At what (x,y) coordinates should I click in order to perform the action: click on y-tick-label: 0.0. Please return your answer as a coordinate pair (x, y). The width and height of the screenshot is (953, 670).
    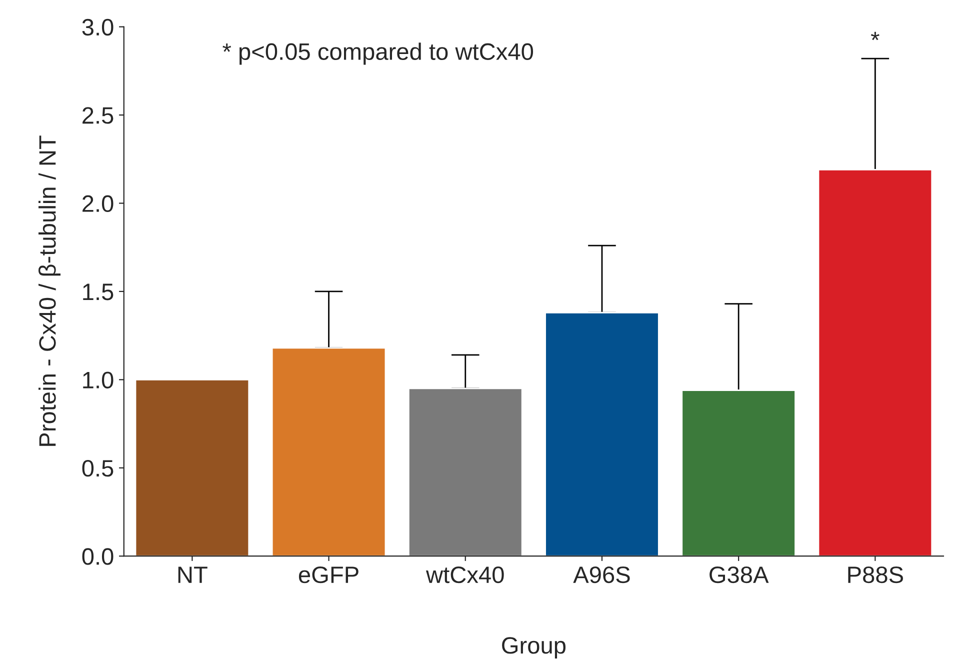
    Looking at the image, I should click on (98, 556).